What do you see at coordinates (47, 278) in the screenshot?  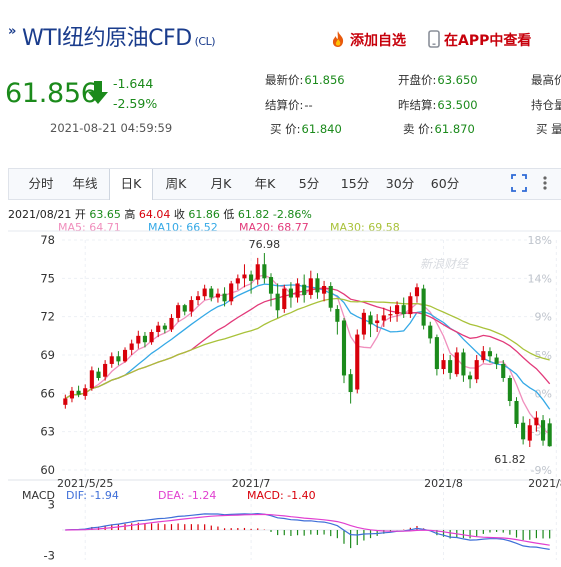 I see `y-tick-label: 75` at bounding box center [47, 278].